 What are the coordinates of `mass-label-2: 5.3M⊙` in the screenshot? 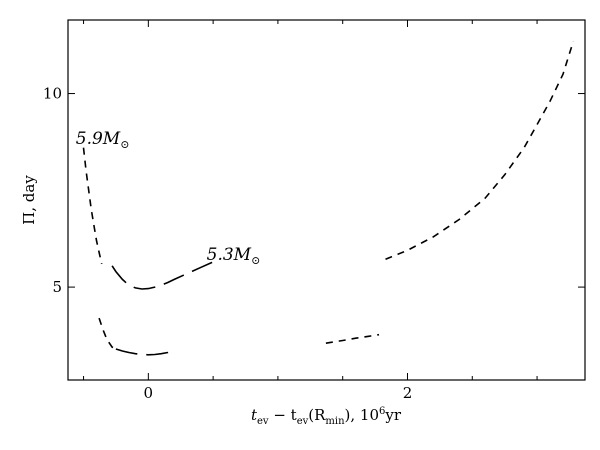 It's located at (234, 256).